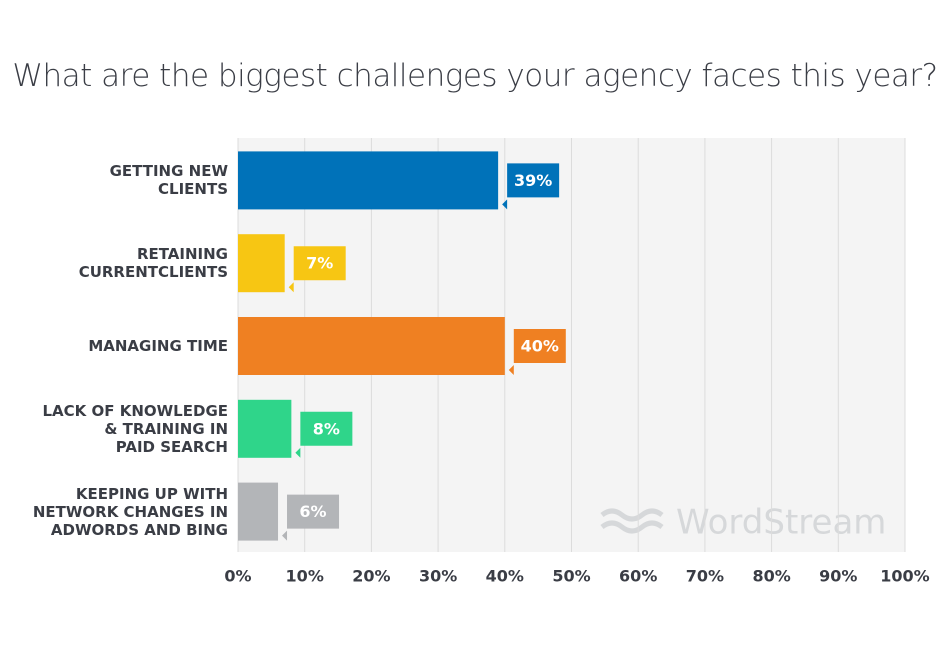 This screenshot has height=650, width=950. Describe the element at coordinates (838, 576) in the screenshot. I see `x-tick-label: 90%` at that location.